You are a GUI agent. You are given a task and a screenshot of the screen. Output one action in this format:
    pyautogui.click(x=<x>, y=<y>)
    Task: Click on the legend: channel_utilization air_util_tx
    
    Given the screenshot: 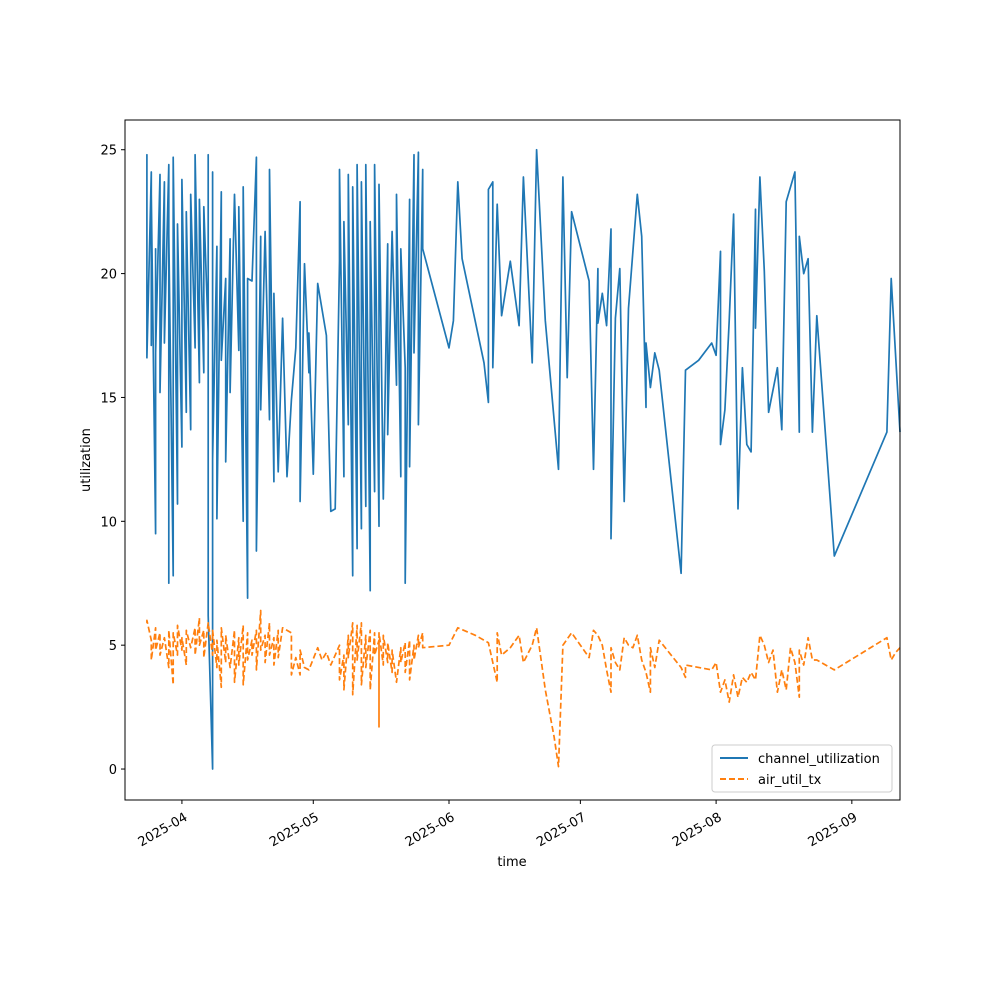 What is the action you would take?
    pyautogui.click(x=802, y=768)
    